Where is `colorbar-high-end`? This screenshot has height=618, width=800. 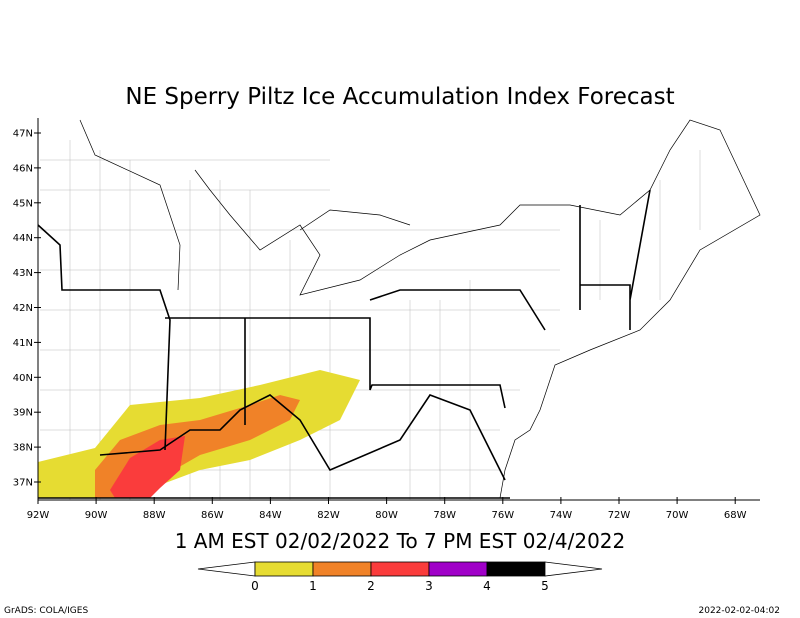
colorbar-high-end is located at coordinates (573, 569).